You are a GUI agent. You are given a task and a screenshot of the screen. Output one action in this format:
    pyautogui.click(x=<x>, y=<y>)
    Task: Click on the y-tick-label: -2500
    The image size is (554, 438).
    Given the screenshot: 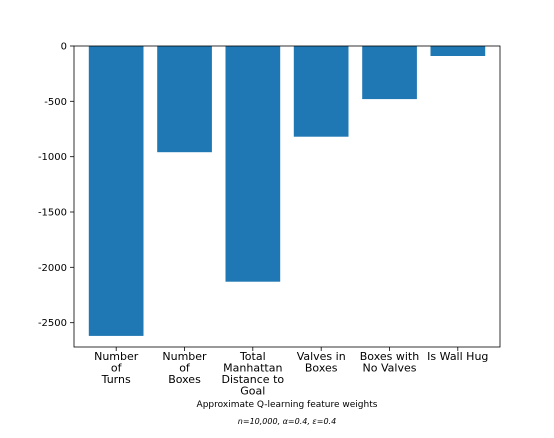 What is the action you would take?
    pyautogui.click(x=52, y=323)
    